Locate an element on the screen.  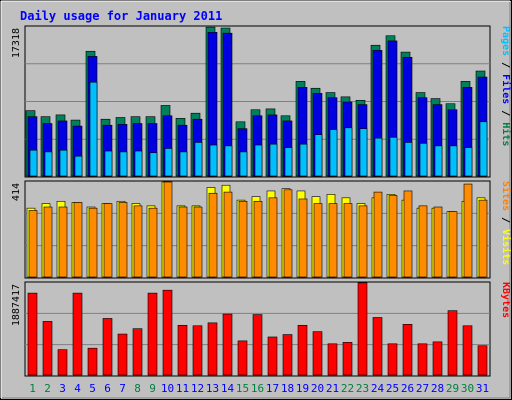
middle-max-label: 414 is located at coordinates (16, 192).